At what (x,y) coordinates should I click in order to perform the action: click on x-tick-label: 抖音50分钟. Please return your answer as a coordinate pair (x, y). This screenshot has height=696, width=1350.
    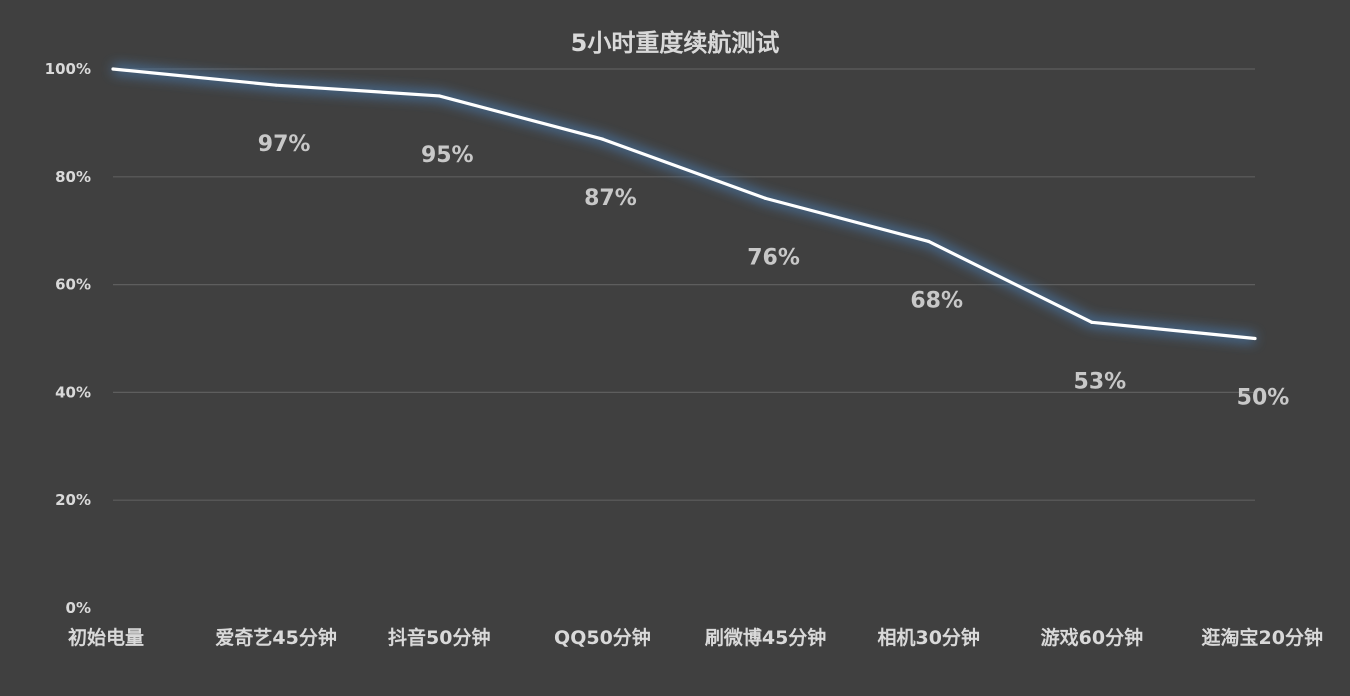
    Looking at the image, I should click on (439, 637).